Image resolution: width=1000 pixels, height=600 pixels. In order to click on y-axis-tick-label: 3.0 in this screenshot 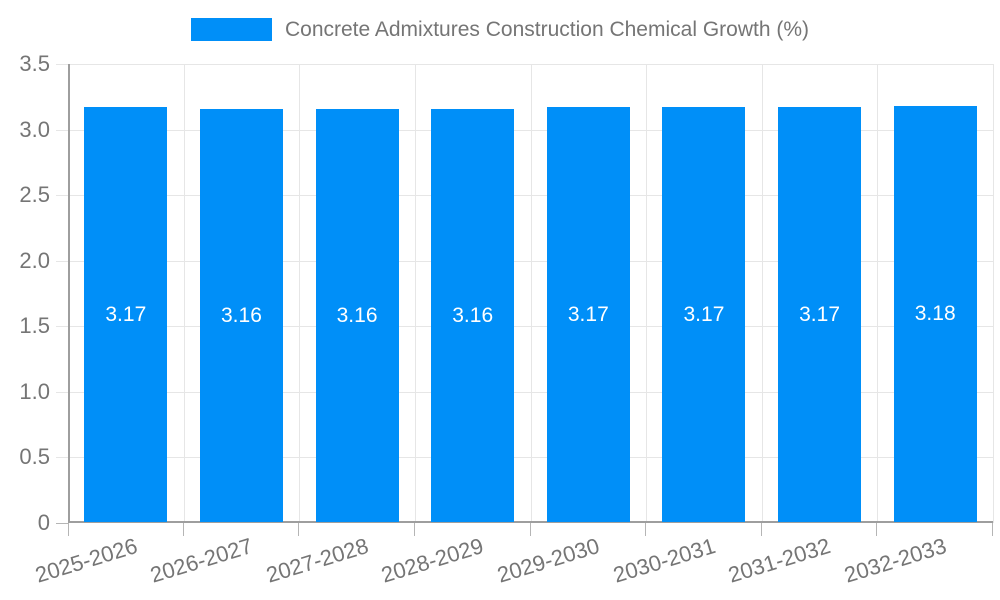, I will do `click(34, 129)`.